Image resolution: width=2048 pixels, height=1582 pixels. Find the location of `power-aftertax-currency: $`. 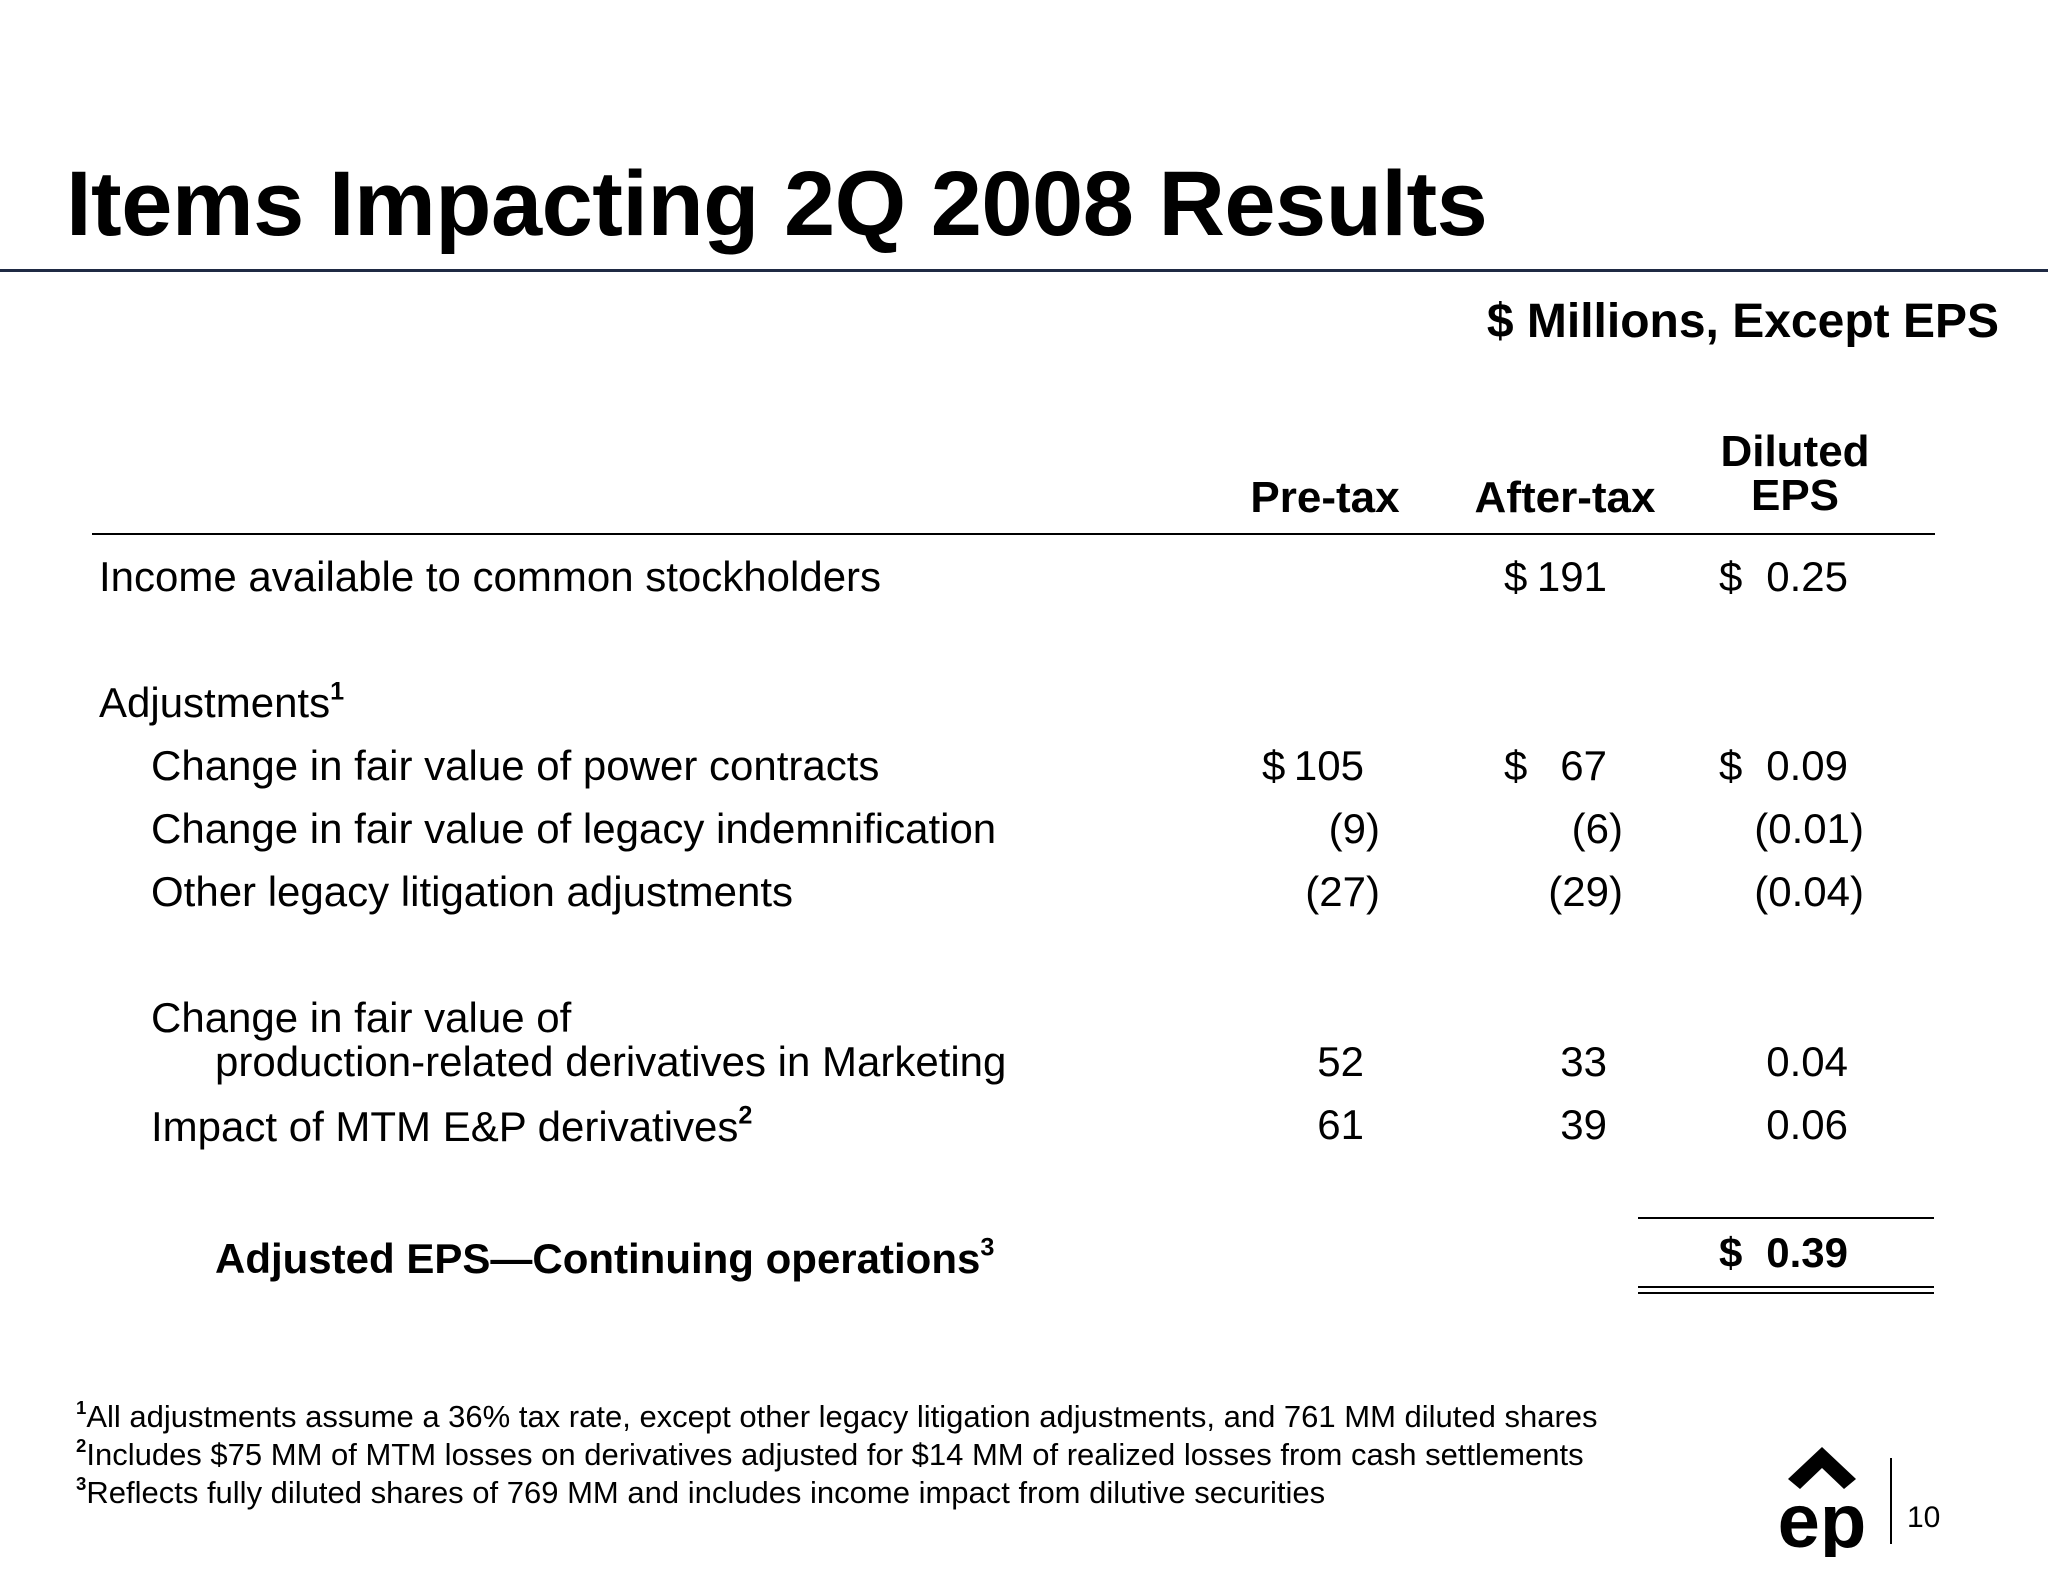

power-aftertax-currency: $ is located at coordinates (1516, 765).